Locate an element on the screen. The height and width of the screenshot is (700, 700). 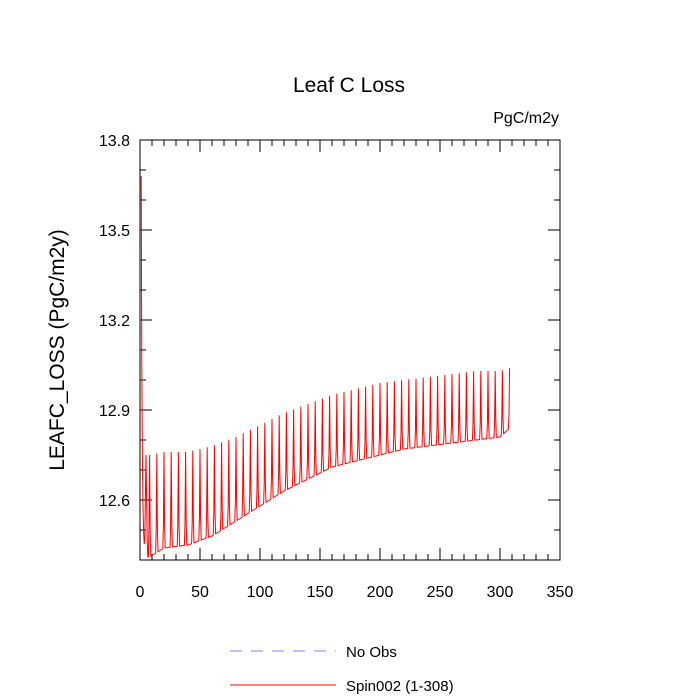
legend: No Obs Spin002 (1-308) is located at coordinates (342, 669).